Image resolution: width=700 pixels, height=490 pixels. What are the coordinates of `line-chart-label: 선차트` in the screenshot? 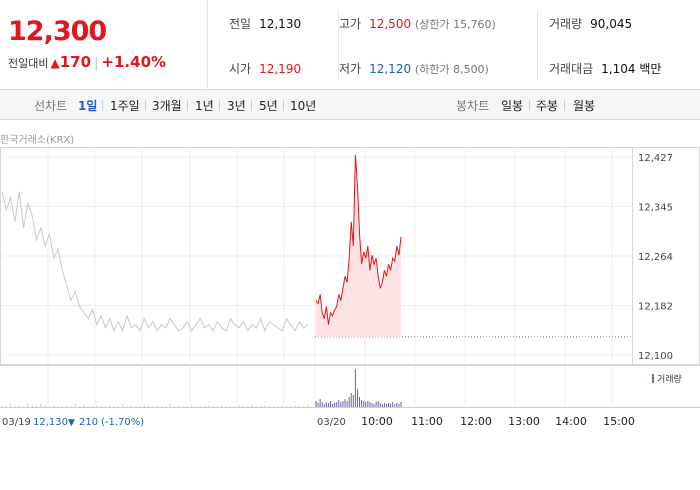 It's located at (51, 106).